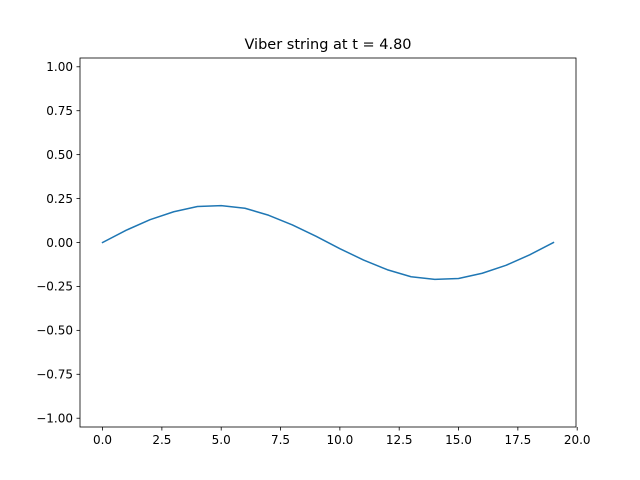  Describe the element at coordinates (280, 440) in the screenshot. I see `x-tick-label: 7.5` at that location.